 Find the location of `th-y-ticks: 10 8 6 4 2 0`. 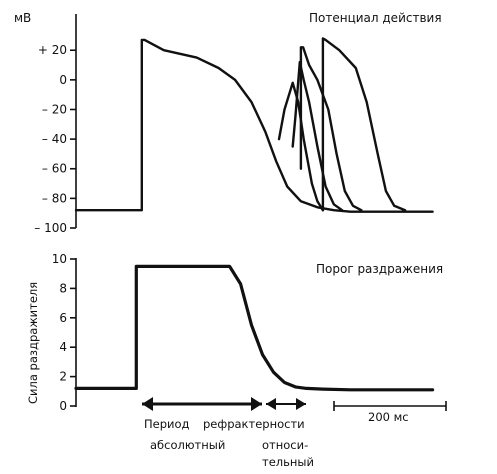

th-y-ticks: 10 8 6 4 2 0 is located at coordinates (64, 332).